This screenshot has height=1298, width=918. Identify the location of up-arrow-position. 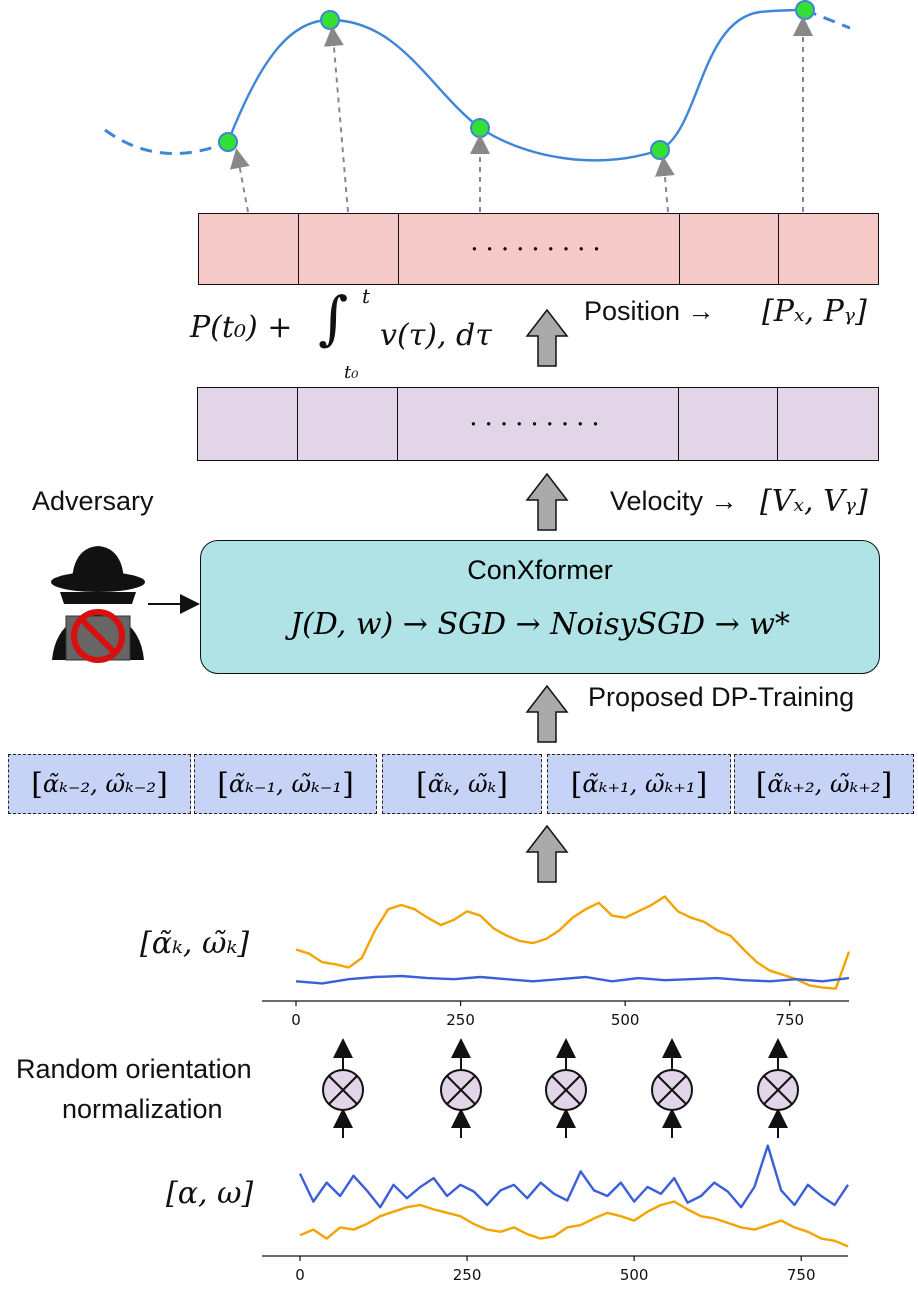
(547, 337).